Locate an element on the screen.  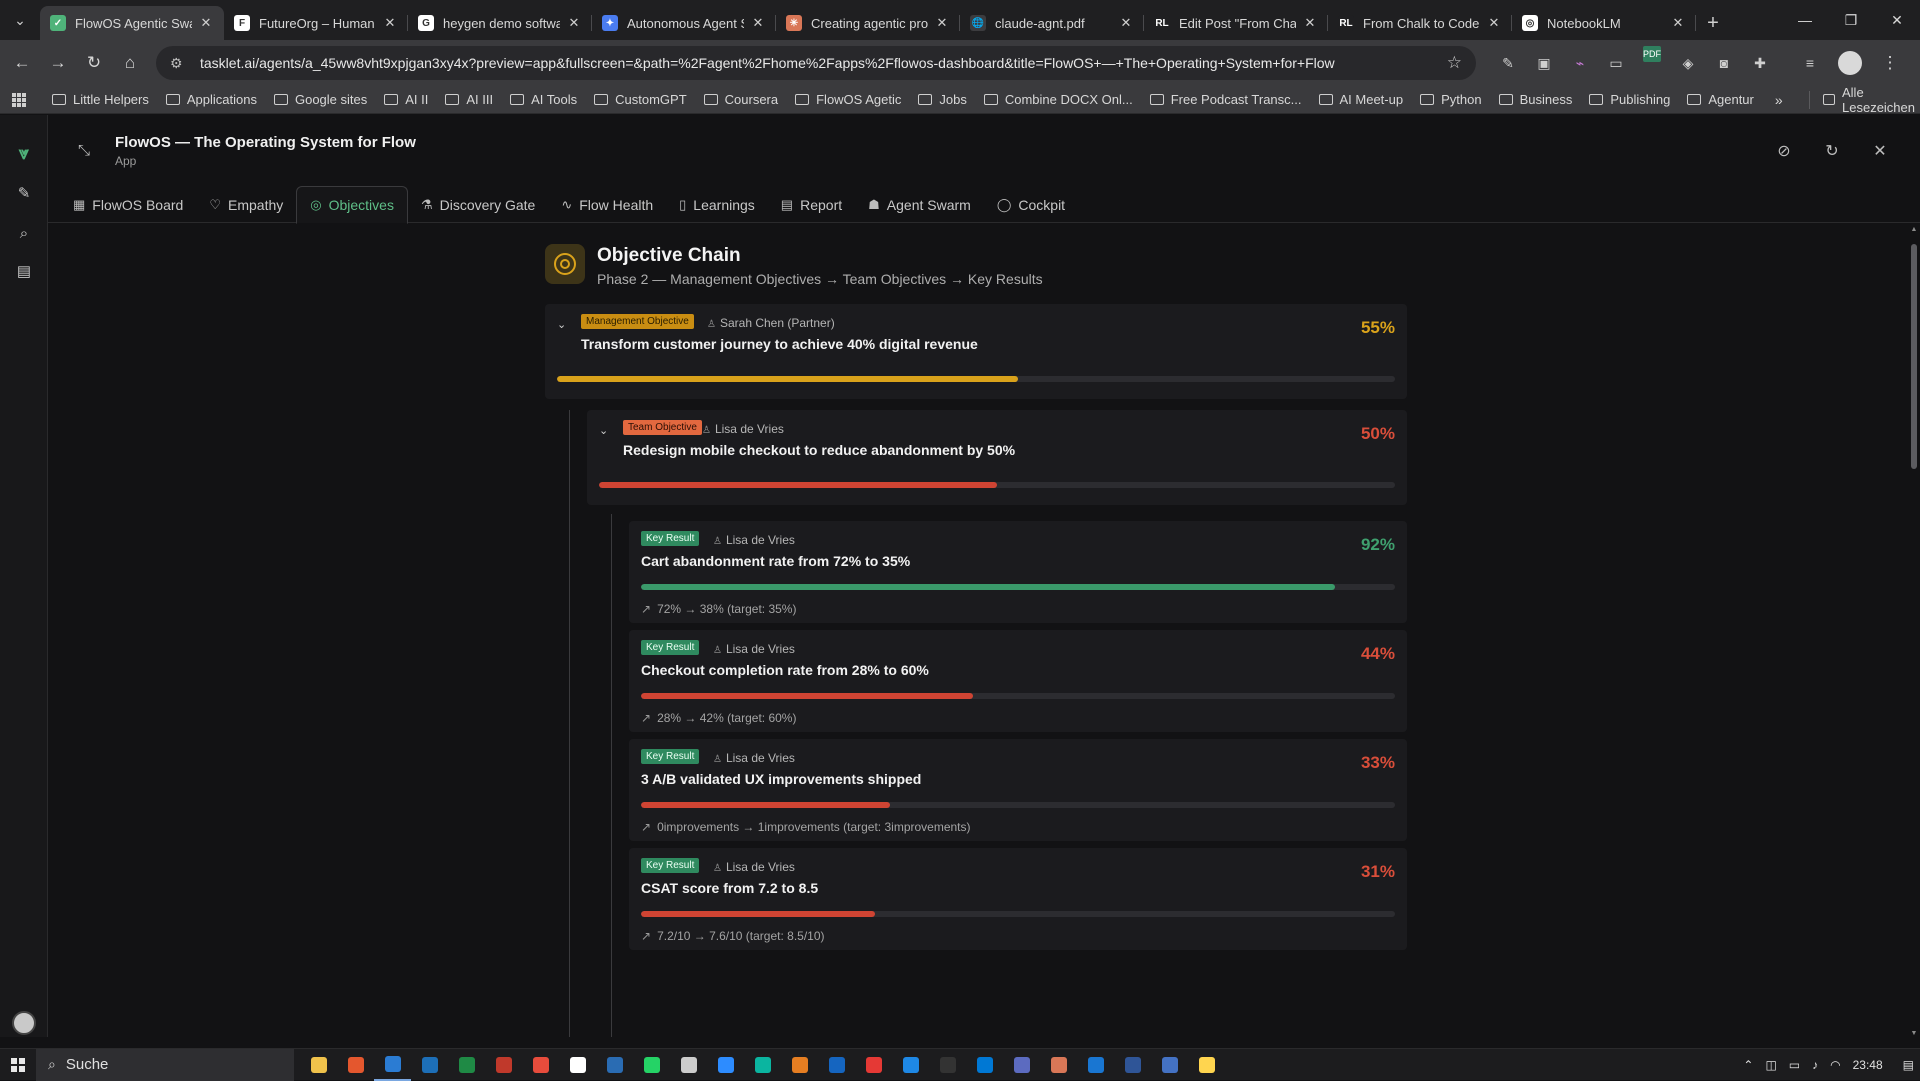
scroll-down-icon: ▼ is located at coordinates (1914, 1033).